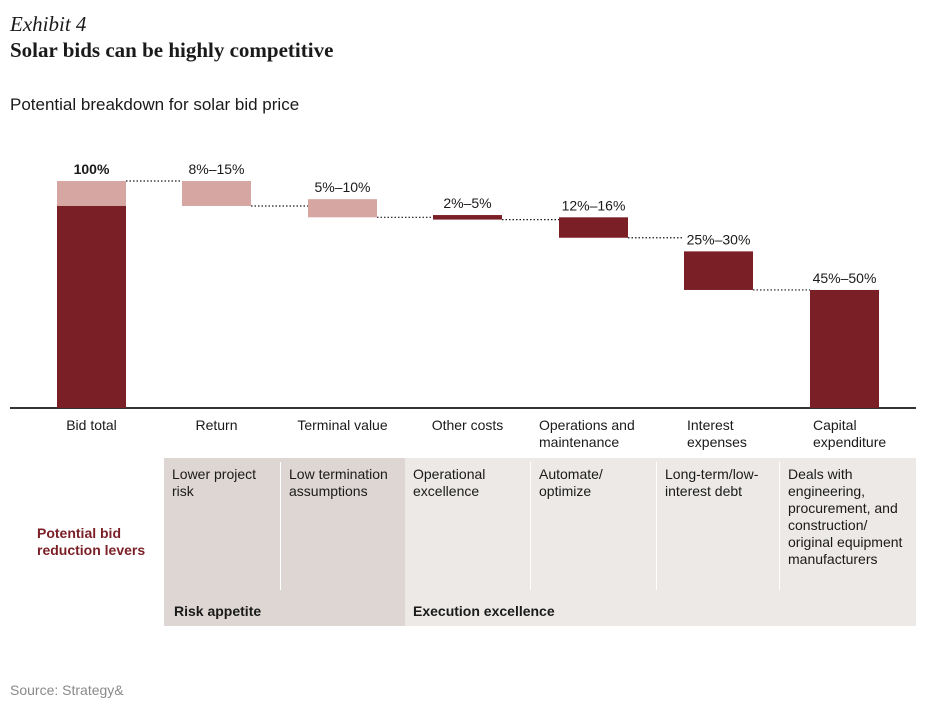  What do you see at coordinates (172, 50) in the screenshot?
I see `headline: Solar bids can be highly competitive` at bounding box center [172, 50].